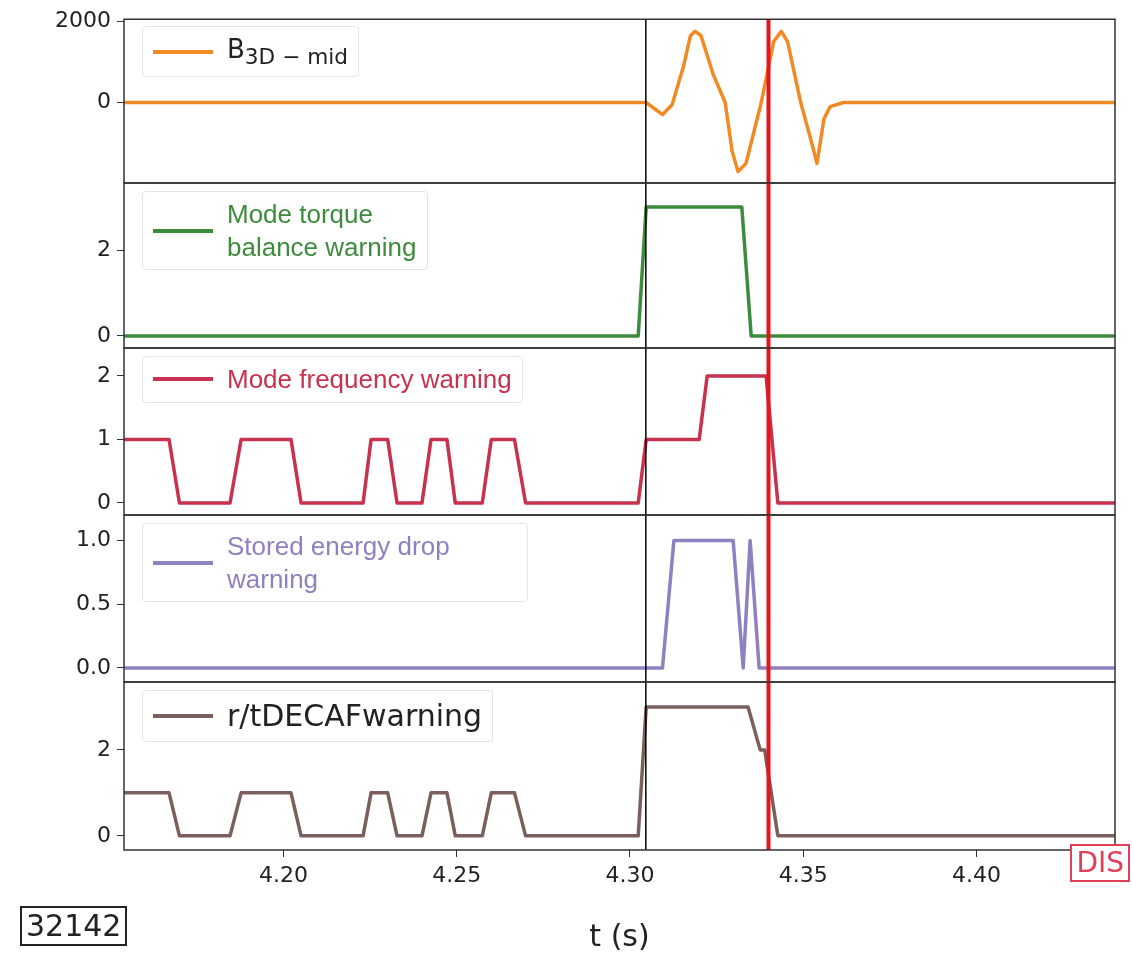  I want to click on legend-label: Stored energy drop warning, so click(339, 562).